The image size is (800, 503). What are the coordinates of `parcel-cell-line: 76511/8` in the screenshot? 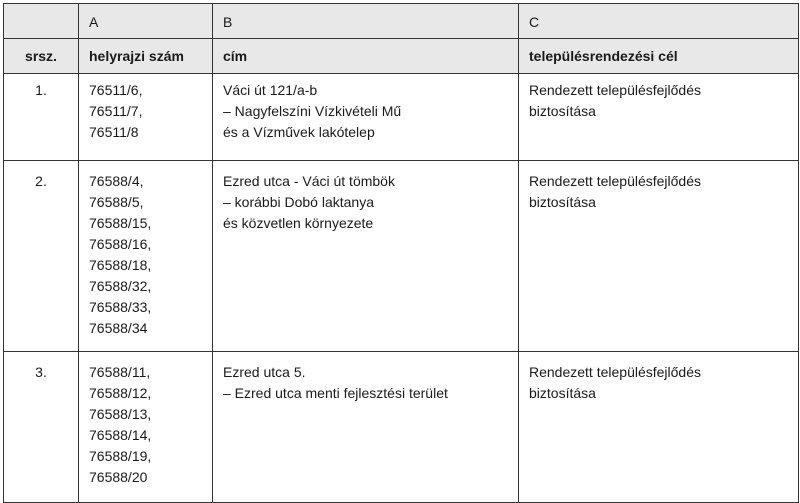 It's located at (114, 132).